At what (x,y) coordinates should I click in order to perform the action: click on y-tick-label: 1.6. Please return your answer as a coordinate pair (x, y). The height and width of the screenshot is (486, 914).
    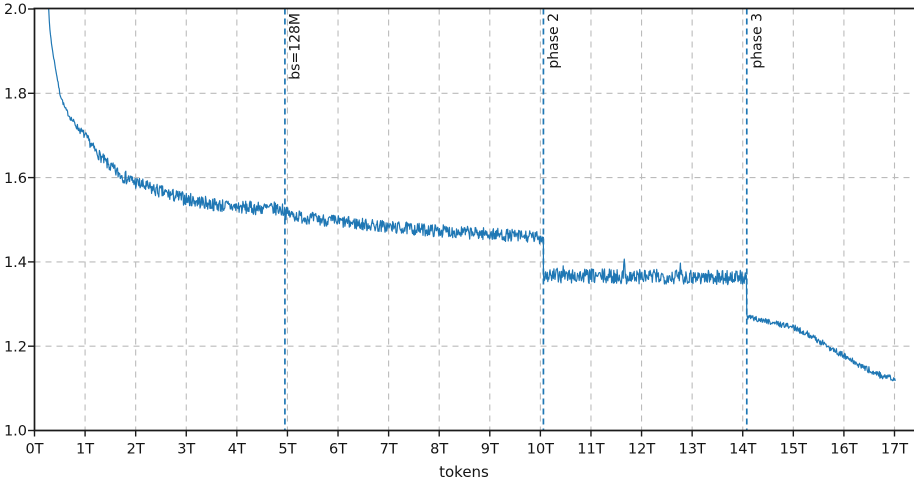
    Looking at the image, I should click on (15, 179).